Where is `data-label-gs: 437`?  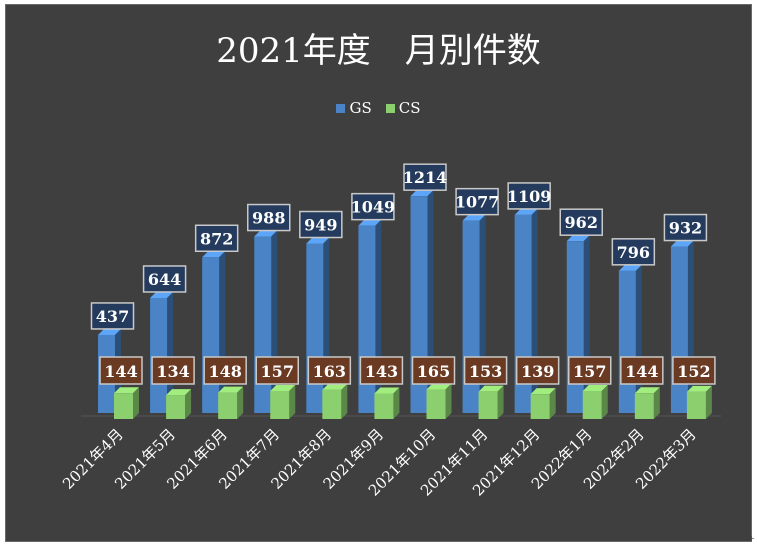 data-label-gs: 437 is located at coordinates (112, 316).